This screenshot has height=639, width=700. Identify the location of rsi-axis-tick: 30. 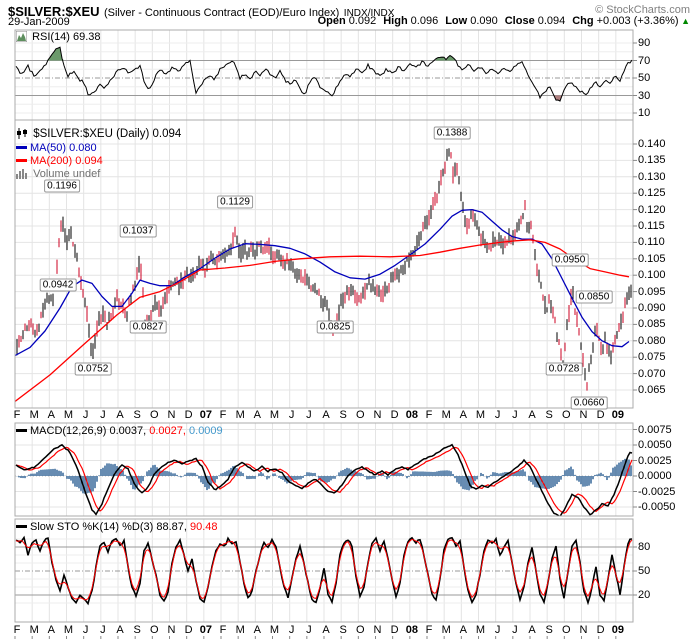
(644, 95).